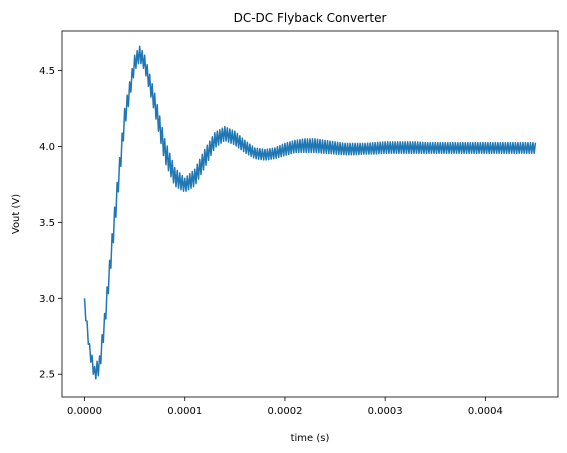 The height and width of the screenshot is (453, 567). Describe the element at coordinates (47, 71) in the screenshot. I see `y-tick-label: 4.5` at that location.